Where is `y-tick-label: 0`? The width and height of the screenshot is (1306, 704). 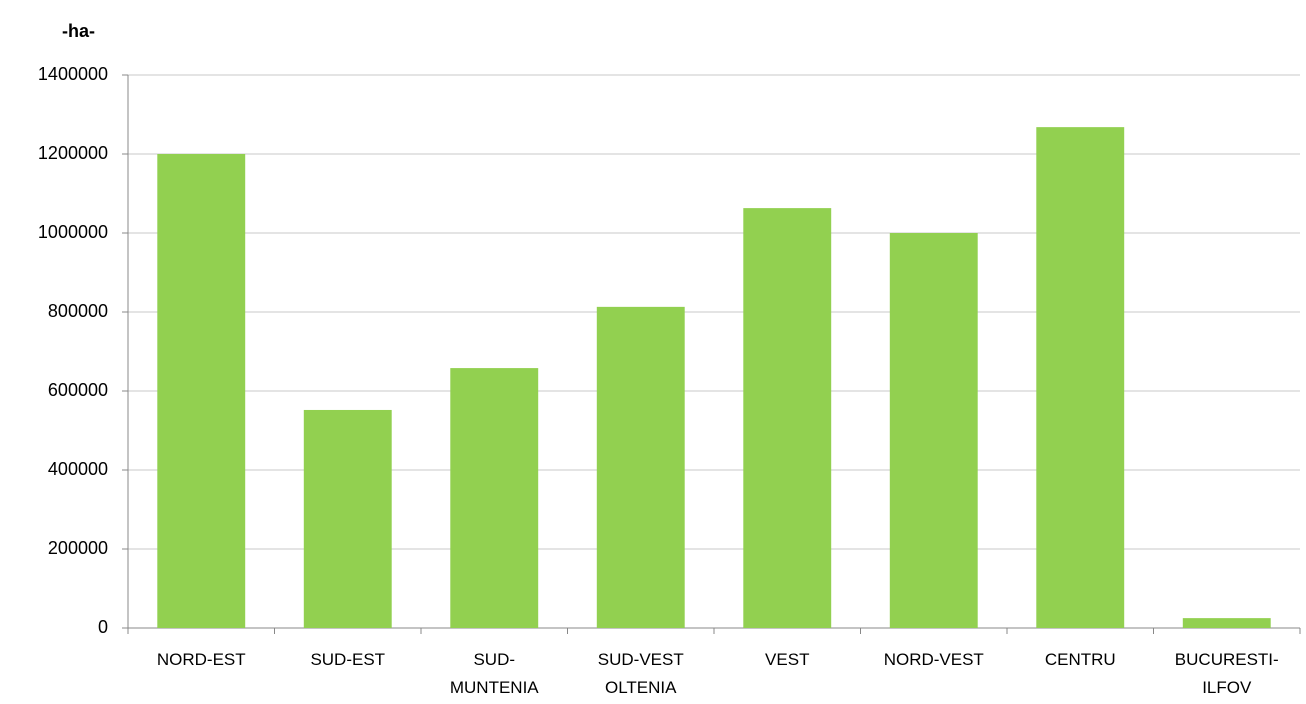
y-tick-label: 0 is located at coordinates (103, 627).